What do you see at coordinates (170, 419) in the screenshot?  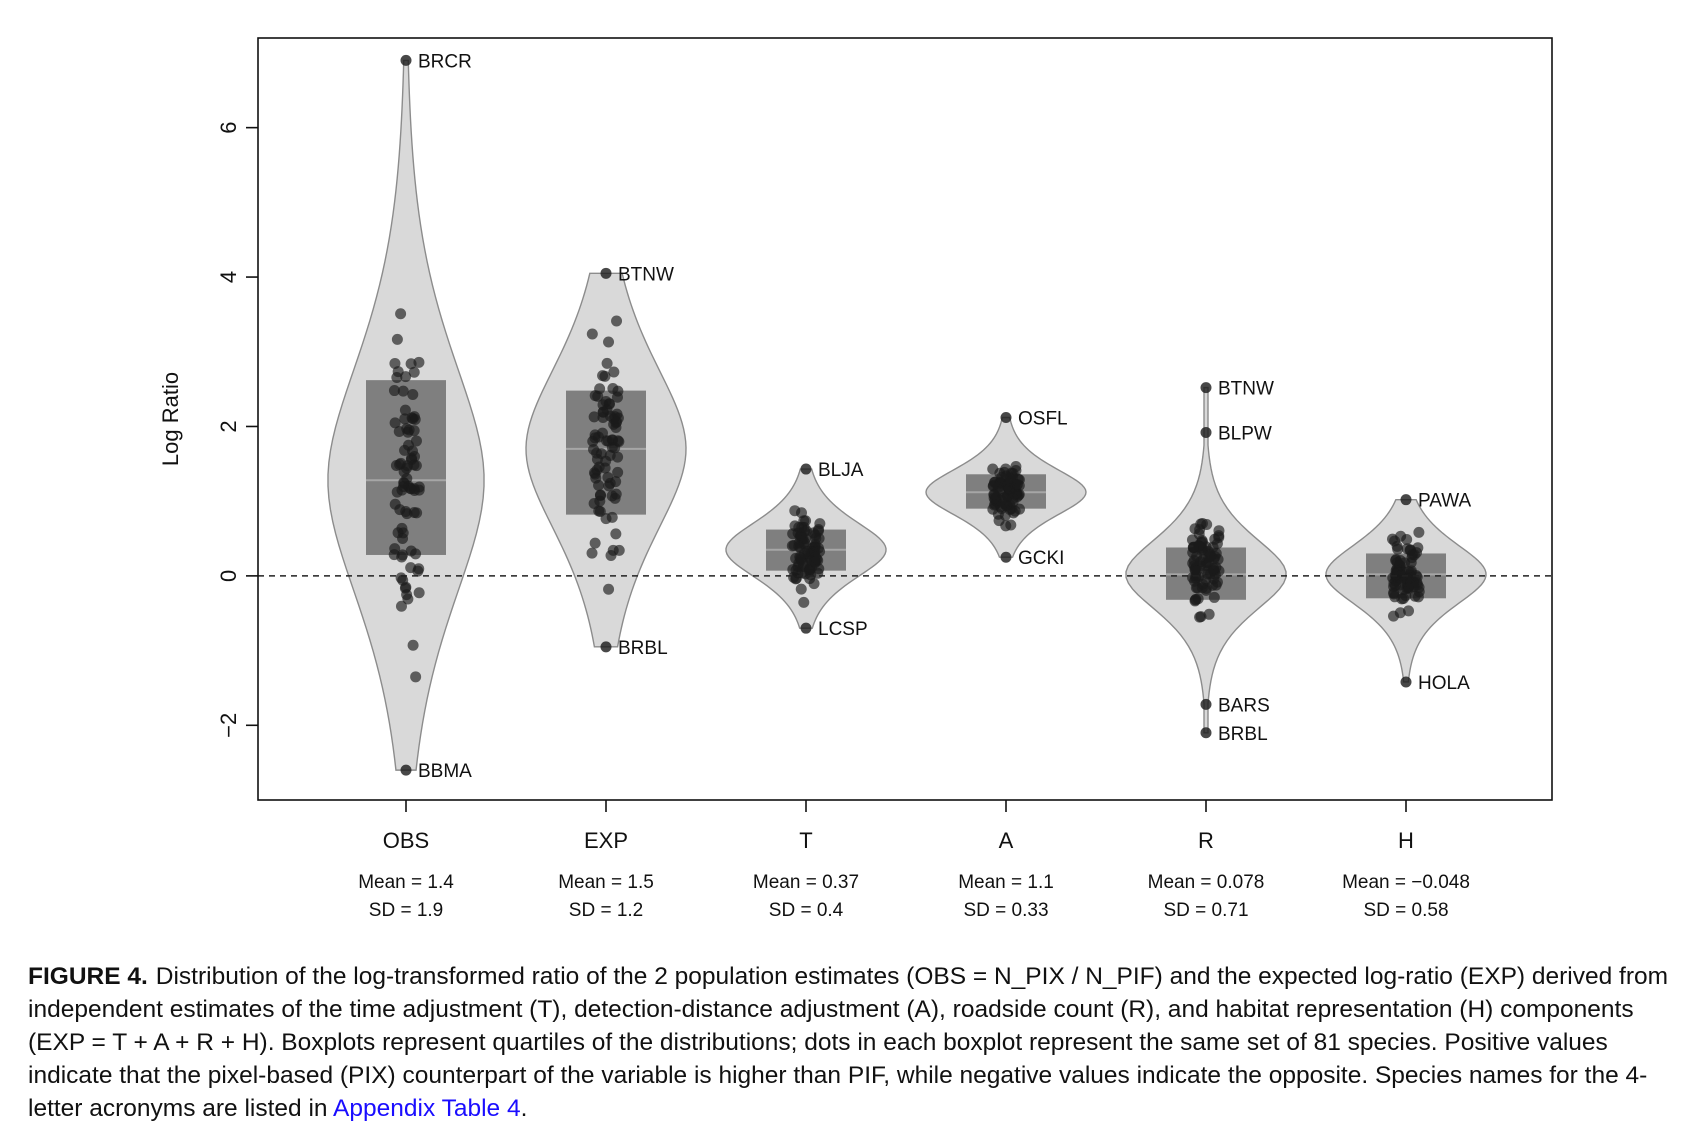 I see `y-axis-label: Log Ratio` at bounding box center [170, 419].